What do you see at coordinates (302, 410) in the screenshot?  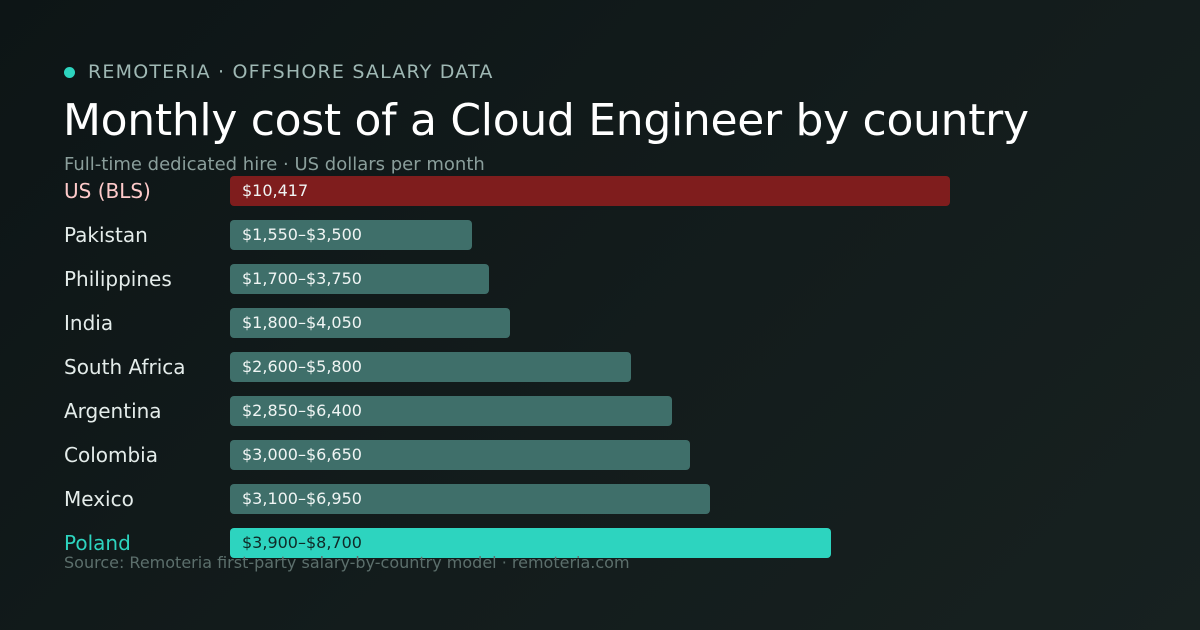 I see `bar-value-label: $2,850–$6,400` at bounding box center [302, 410].